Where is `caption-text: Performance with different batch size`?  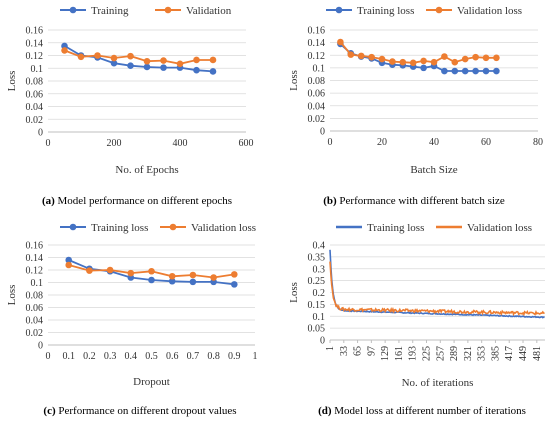 caption-text: Performance with different batch size is located at coordinates (421, 201).